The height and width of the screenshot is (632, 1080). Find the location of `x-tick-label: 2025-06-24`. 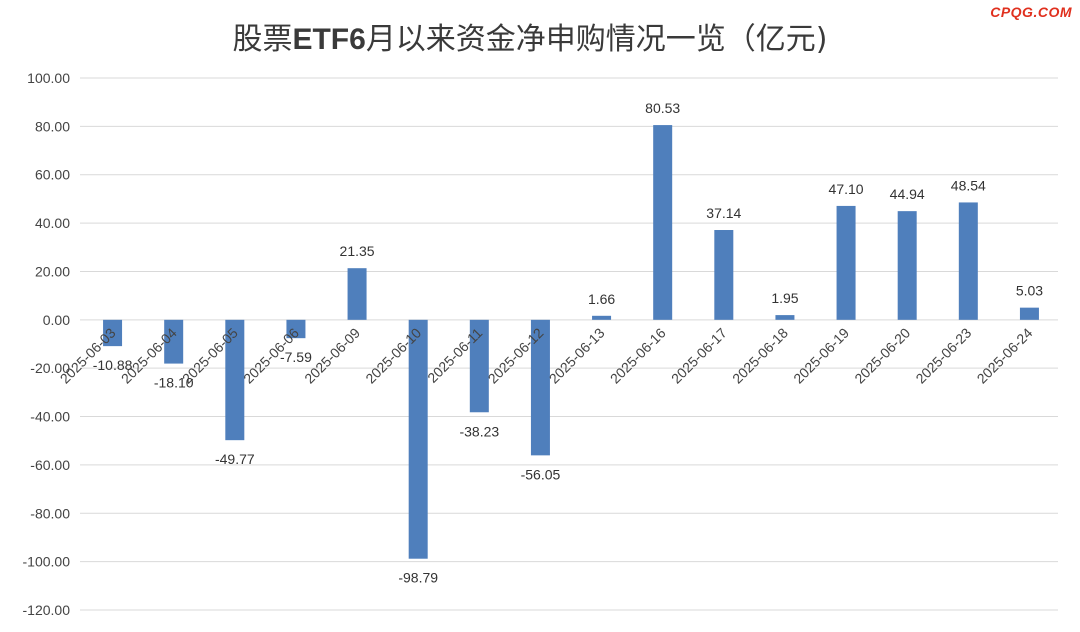

x-tick-label: 2025-06-24 is located at coordinates (1005, 355).